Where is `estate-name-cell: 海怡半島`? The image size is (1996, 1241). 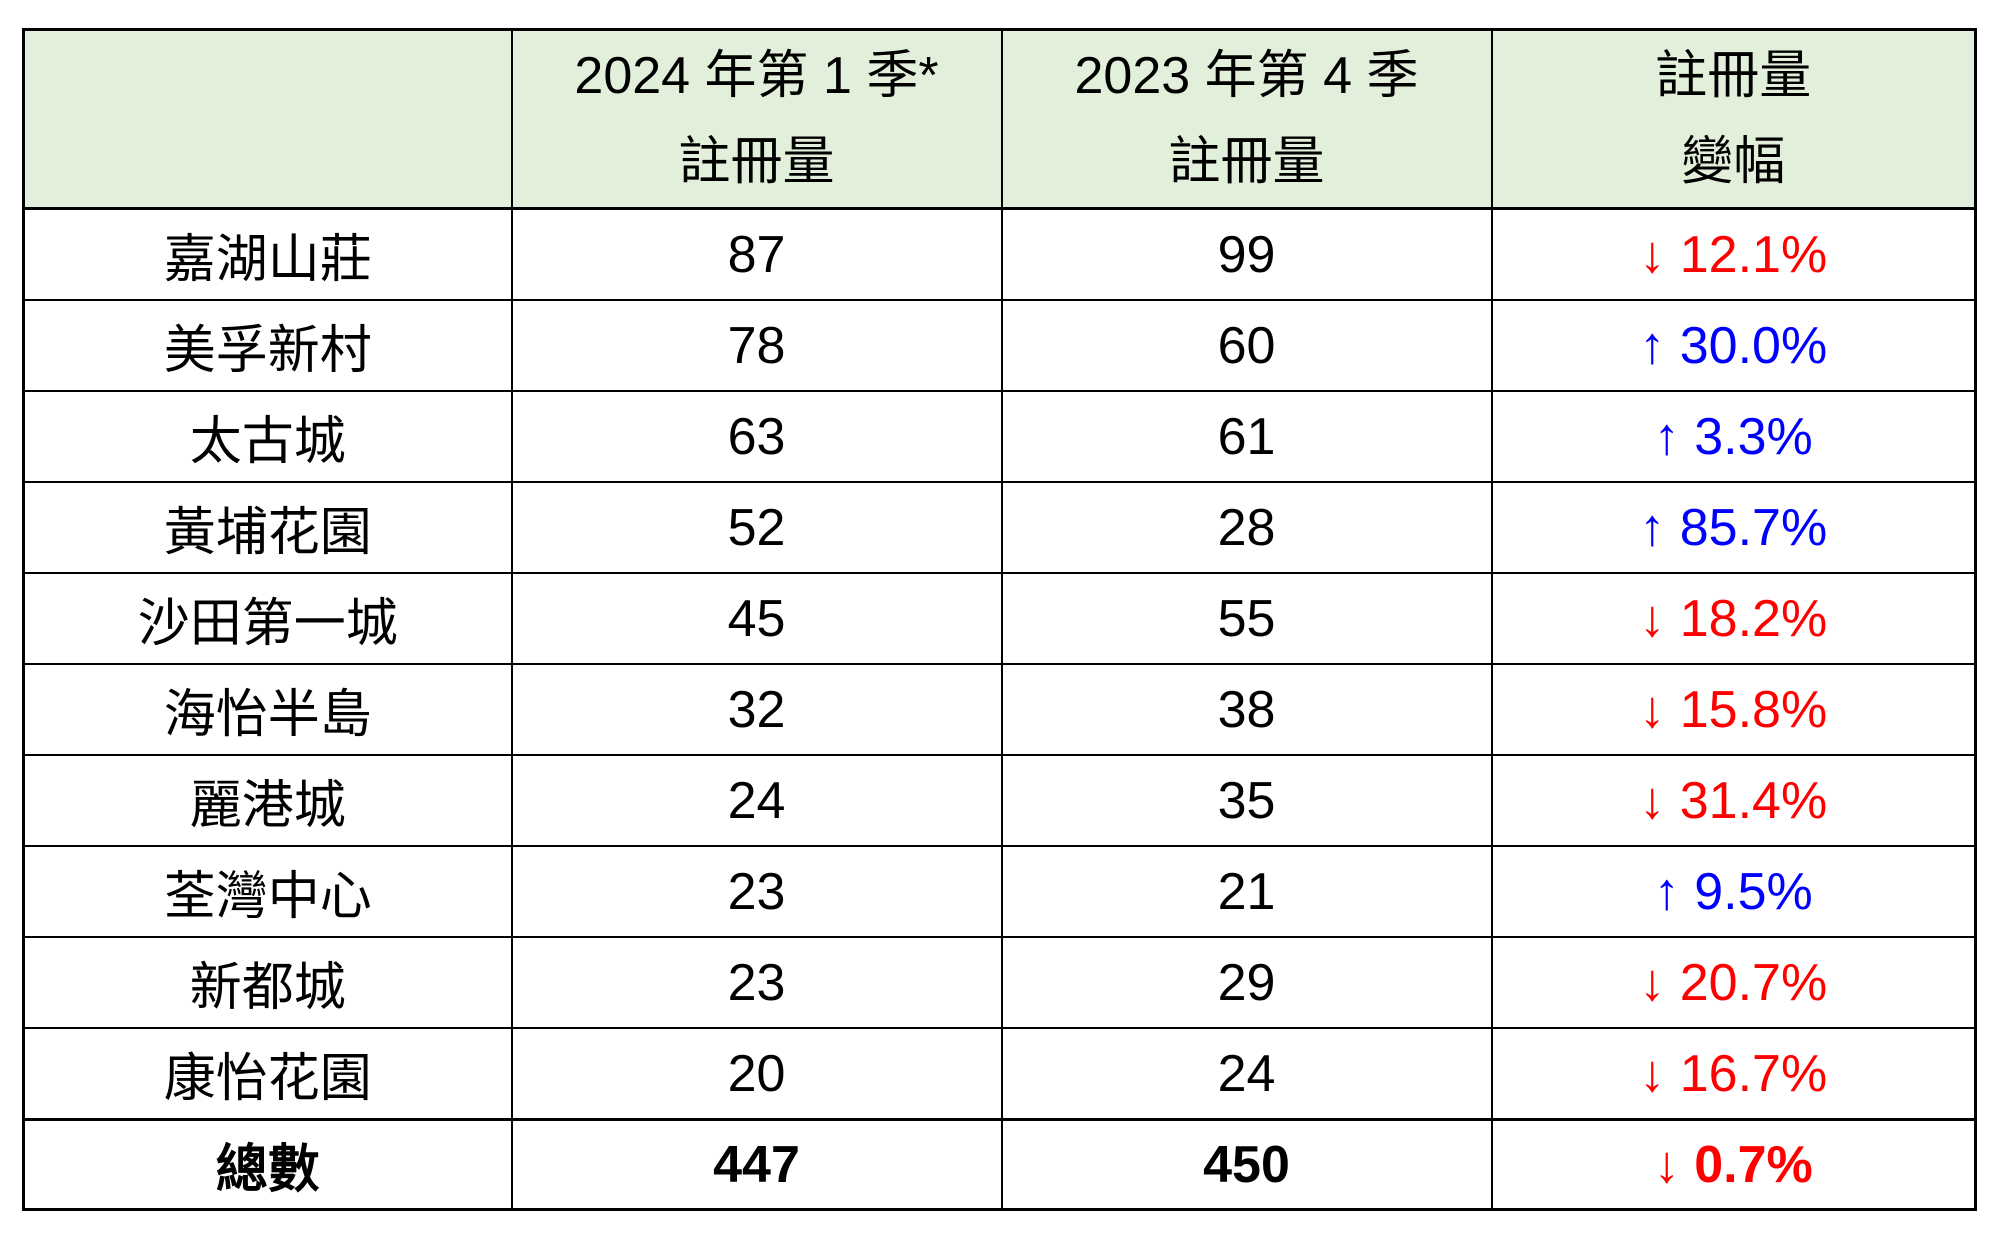 estate-name-cell: 海怡半島 is located at coordinates (267, 709).